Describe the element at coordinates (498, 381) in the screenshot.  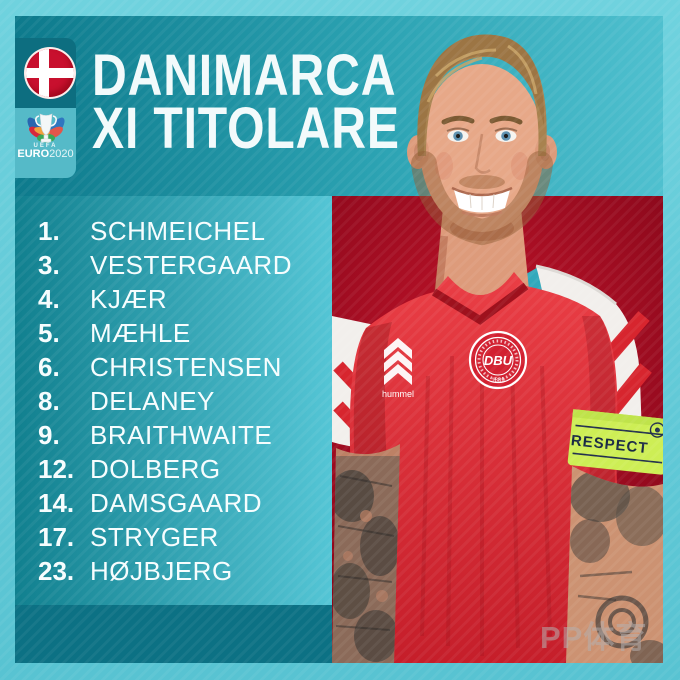
I see `dbu-crest-year: 1889` at that location.